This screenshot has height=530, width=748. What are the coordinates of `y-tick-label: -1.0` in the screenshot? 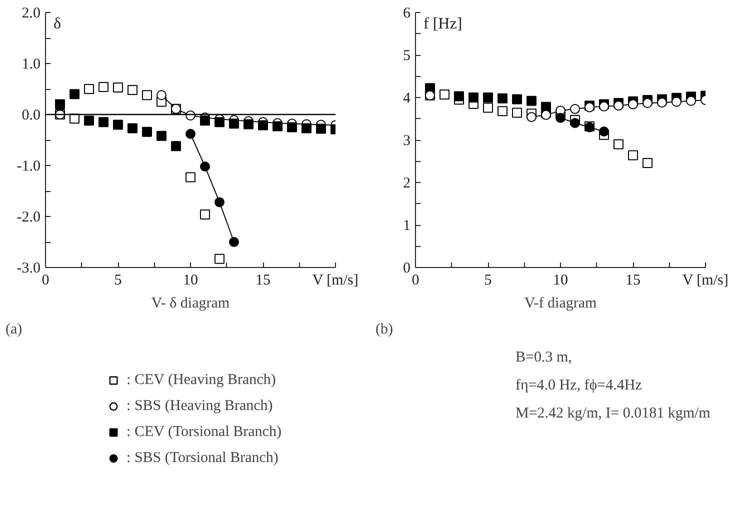 It's located at (28, 166).